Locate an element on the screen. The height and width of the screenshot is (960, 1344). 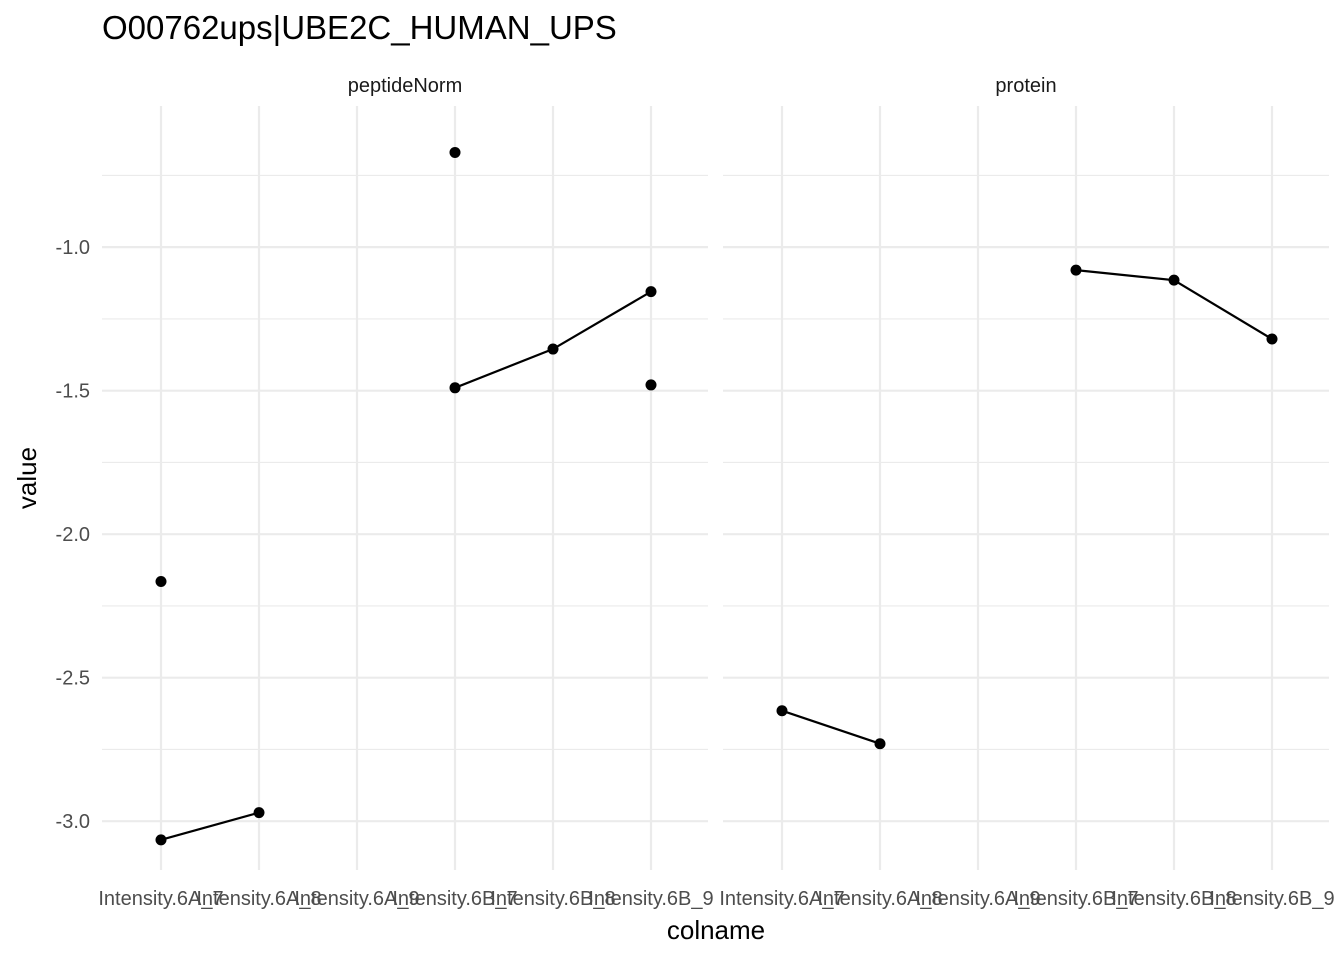
y-tick-label: -1.0 is located at coordinates (73, 248).